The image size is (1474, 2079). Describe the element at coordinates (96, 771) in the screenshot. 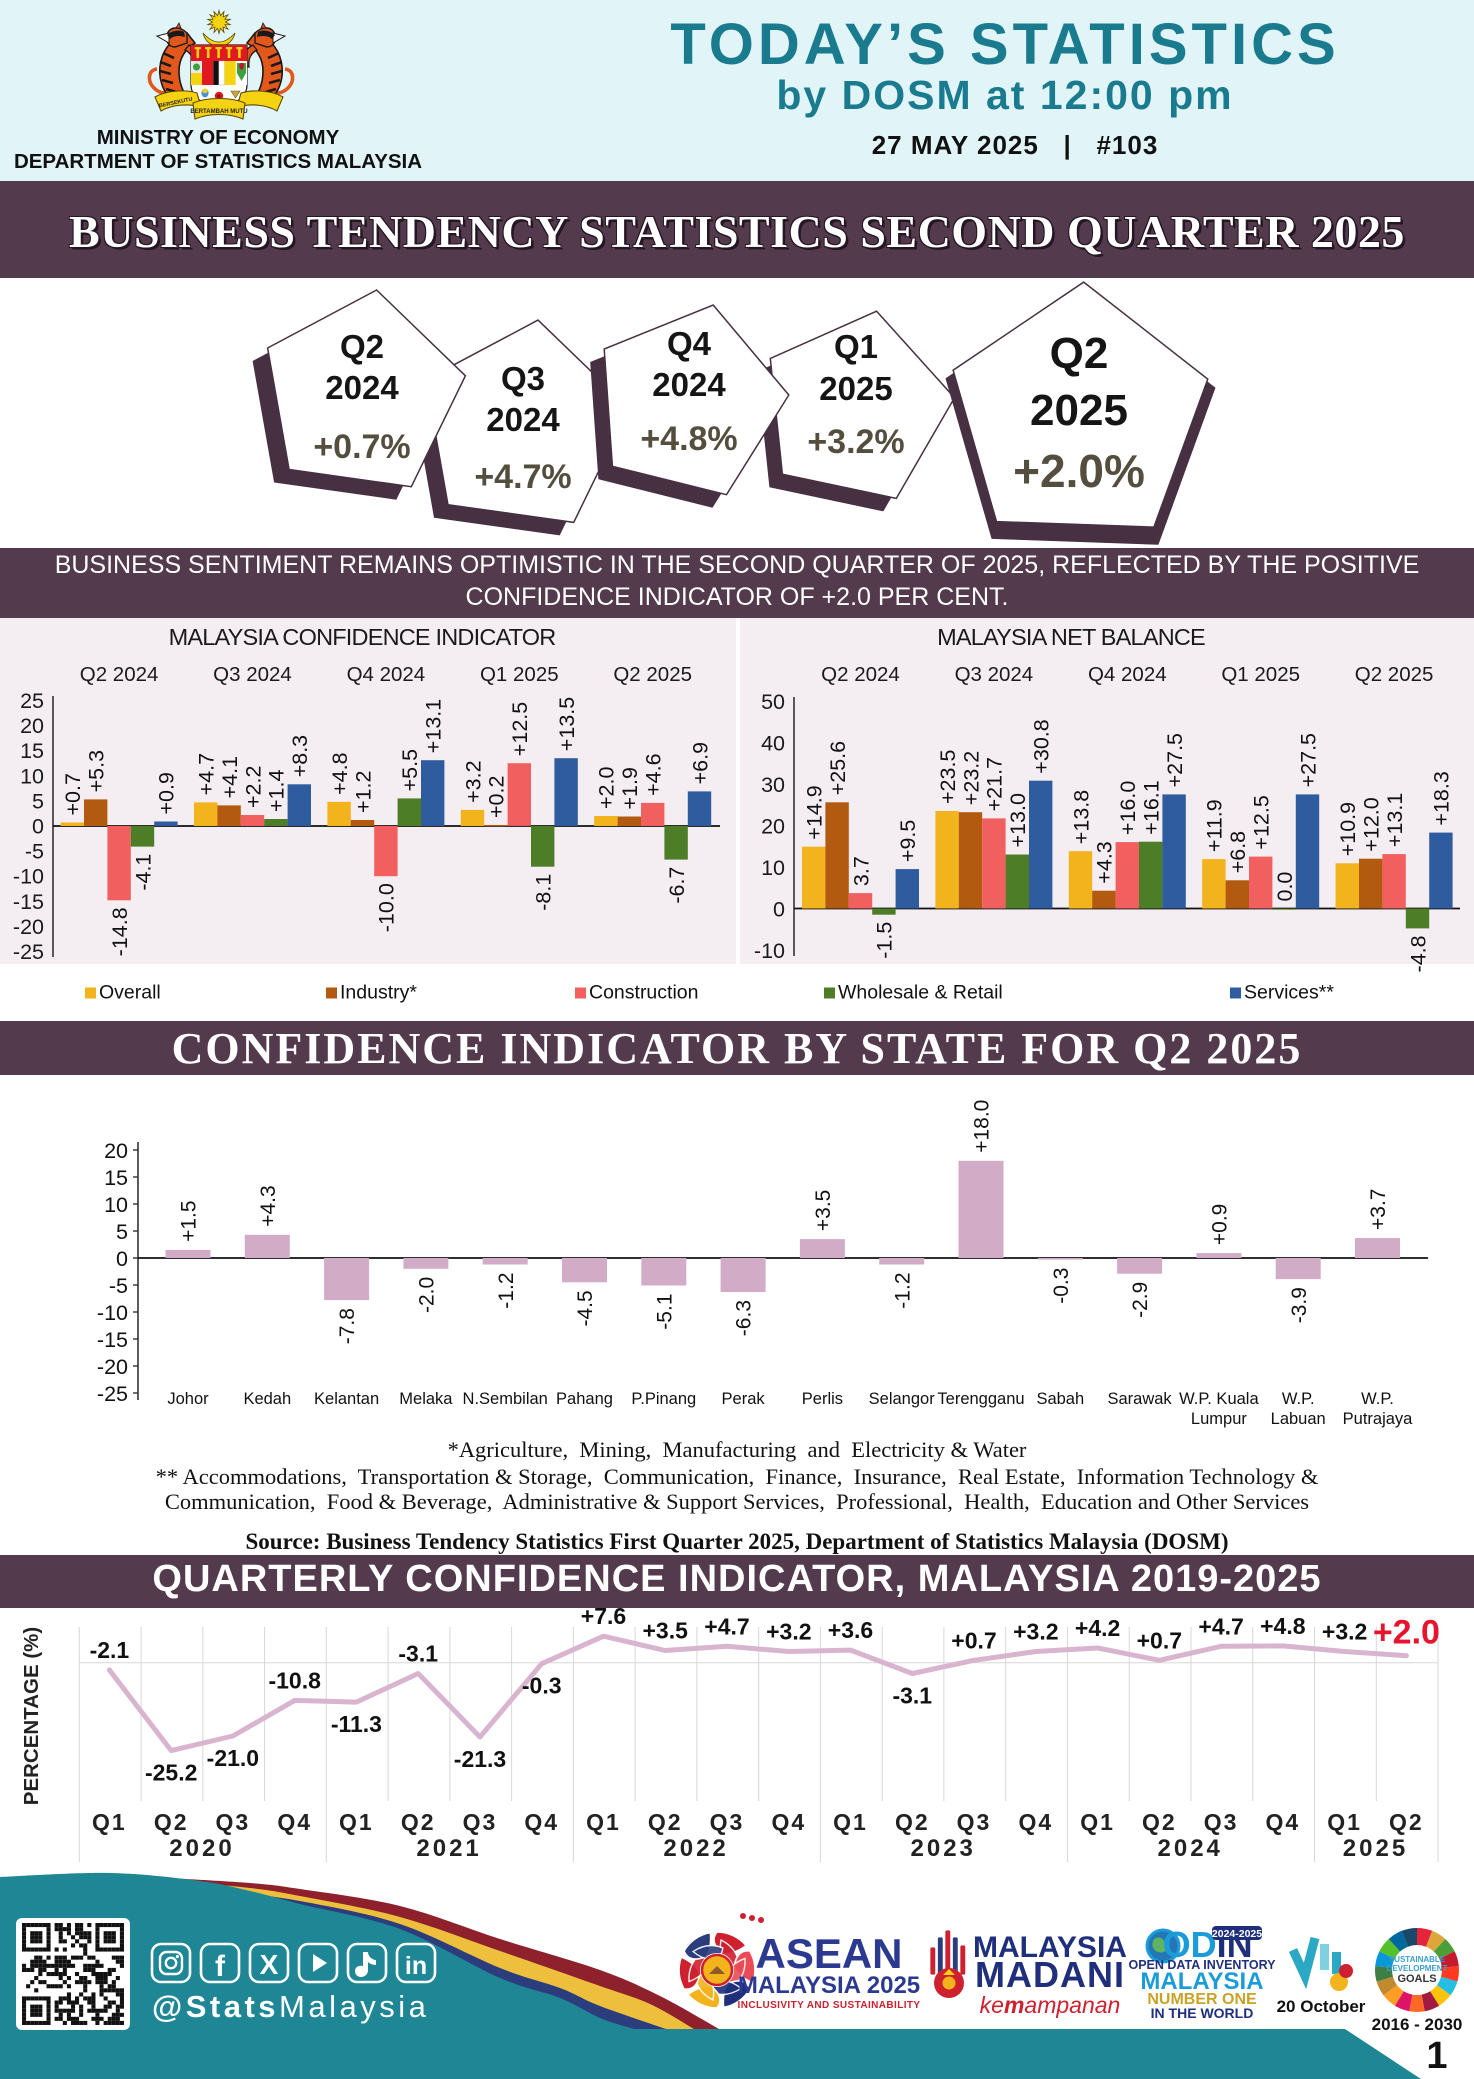

I see `svg-text: +5.3` at that location.